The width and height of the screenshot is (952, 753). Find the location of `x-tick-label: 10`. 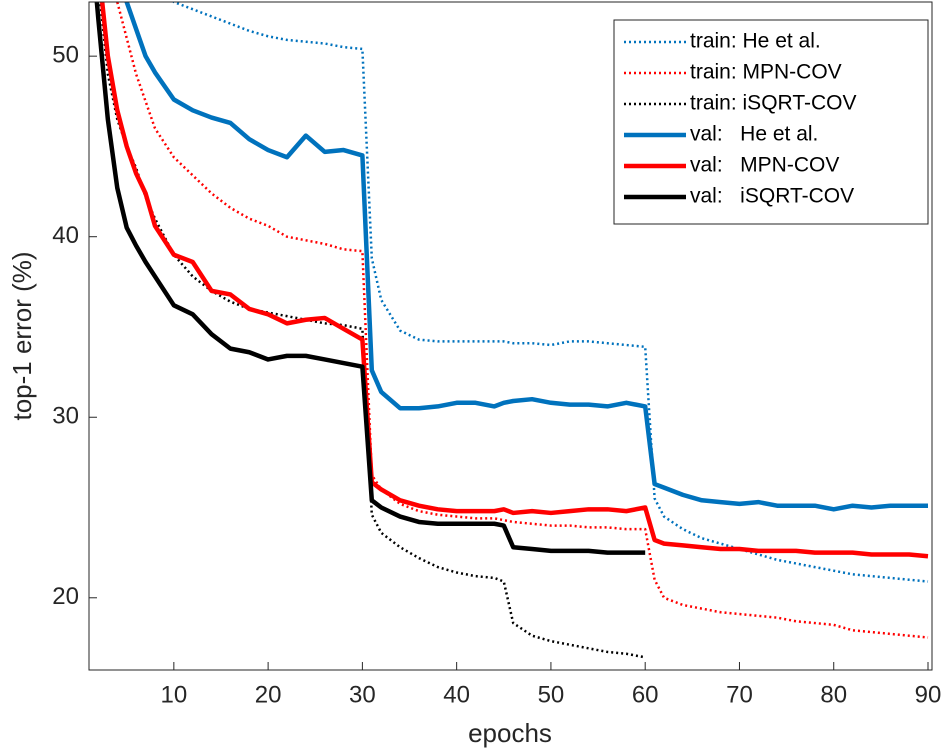

x-tick-label: 10 is located at coordinates (173, 694).